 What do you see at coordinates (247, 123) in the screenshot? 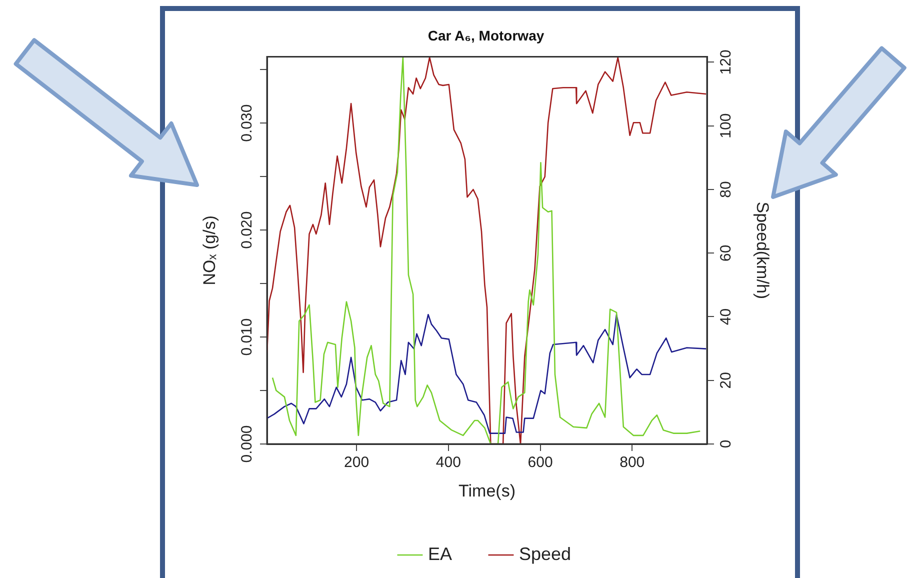
I see `y-tick-label: 0.030` at bounding box center [247, 123].